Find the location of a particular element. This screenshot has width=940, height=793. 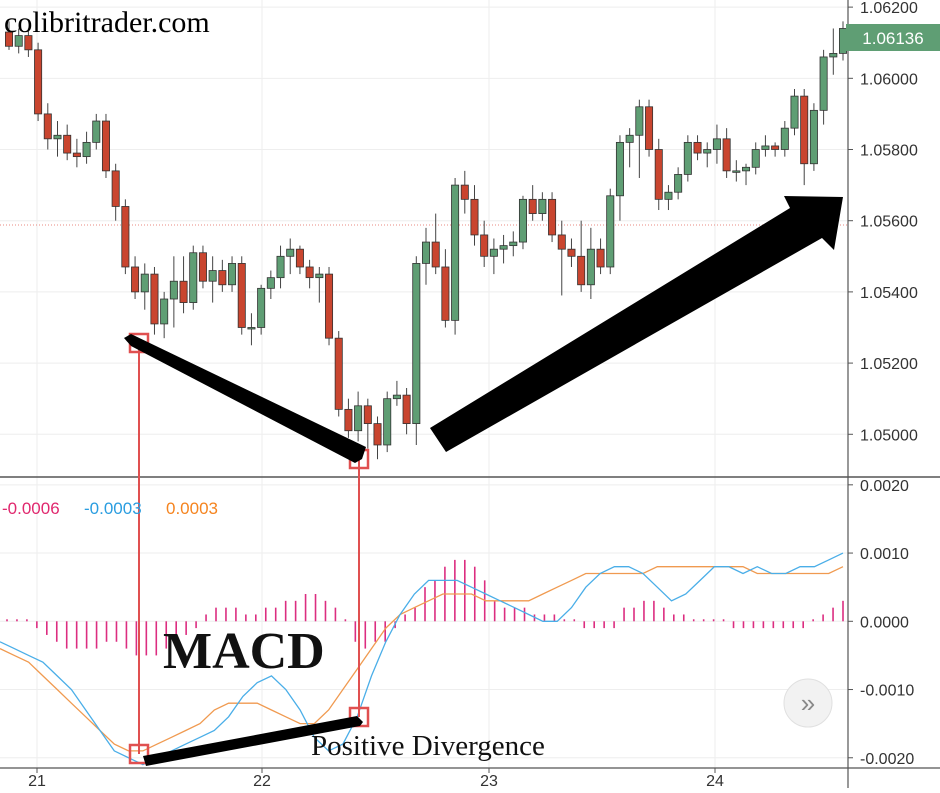

scroll-to-latest-button: » is located at coordinates (808, 703).